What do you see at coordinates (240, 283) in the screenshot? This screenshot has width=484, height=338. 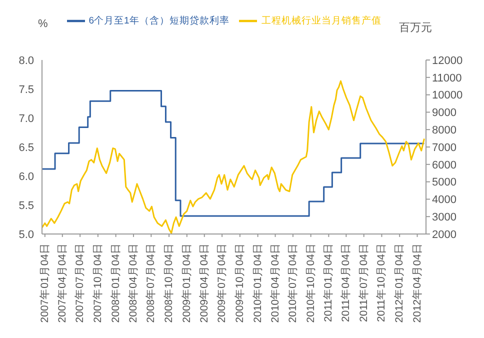 I see `x-tick-label: 2009年10月04日` at bounding box center [240, 283].